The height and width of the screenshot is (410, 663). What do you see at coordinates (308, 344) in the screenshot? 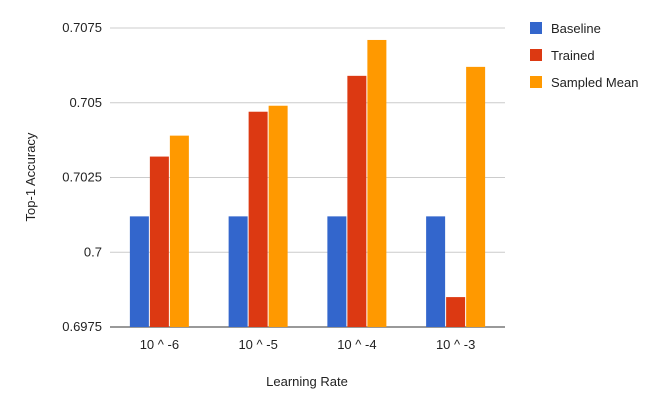
I see `x-axis-ticks: 10 ^ -6 10 ^ -5 10 ^ -4 10 ^ -3` at bounding box center [308, 344].